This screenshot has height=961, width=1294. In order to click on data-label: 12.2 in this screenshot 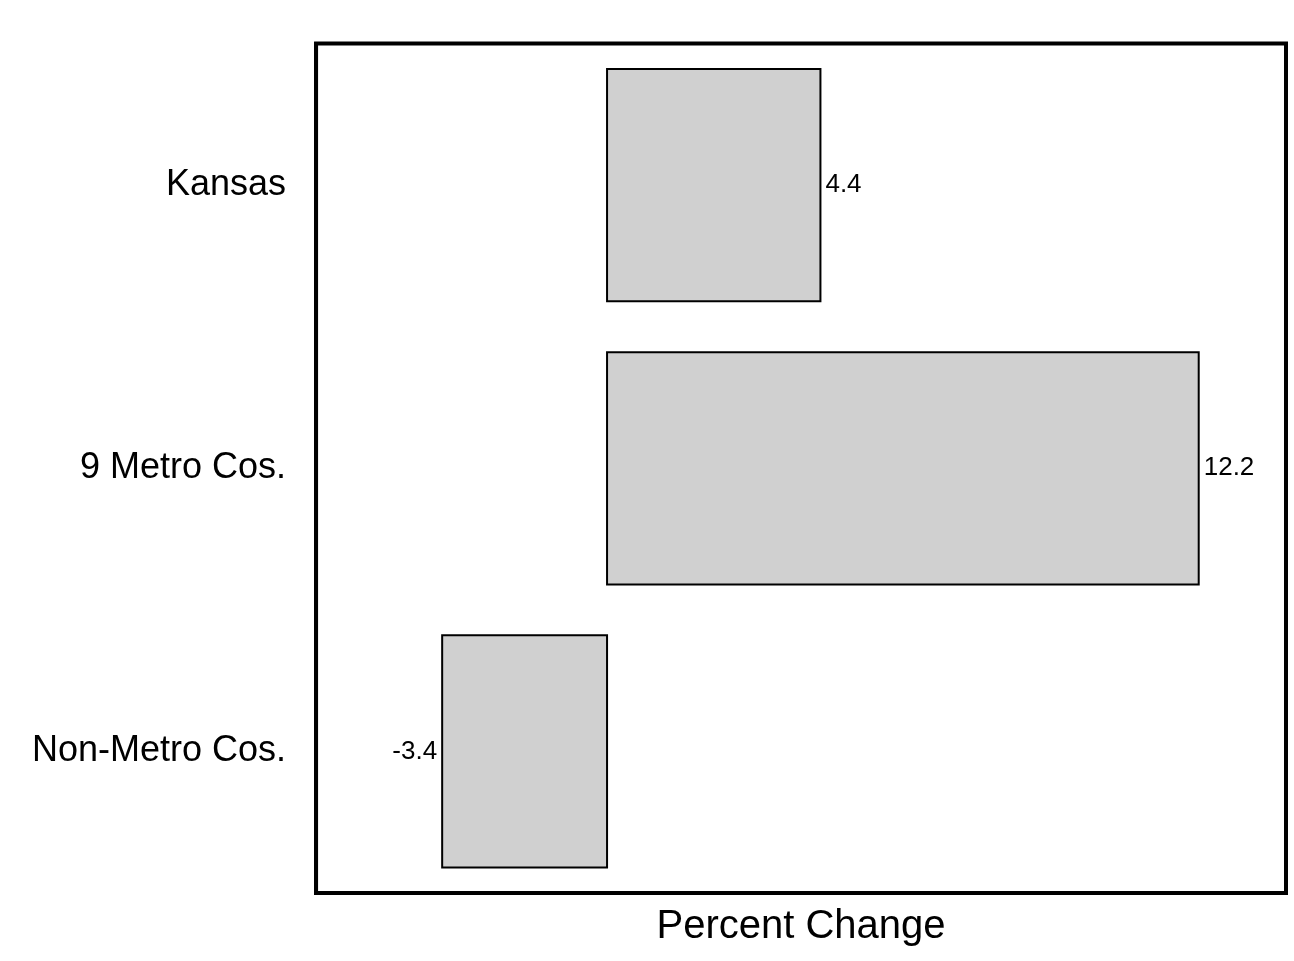, I will do `click(1229, 466)`.